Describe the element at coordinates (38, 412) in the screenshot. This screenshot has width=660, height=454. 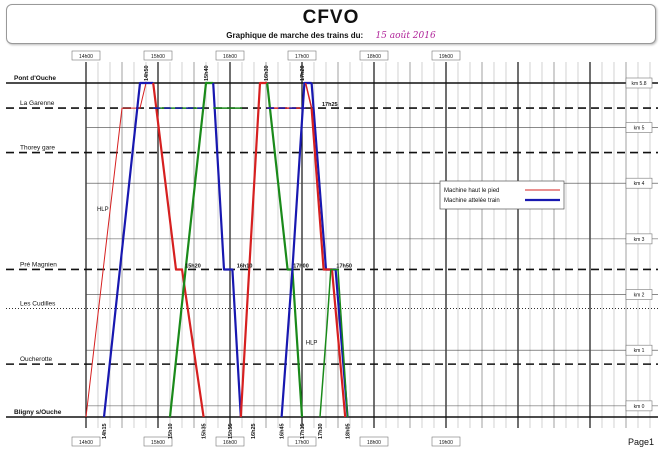
I see `station-label: Bligny s/Ouche` at that location.